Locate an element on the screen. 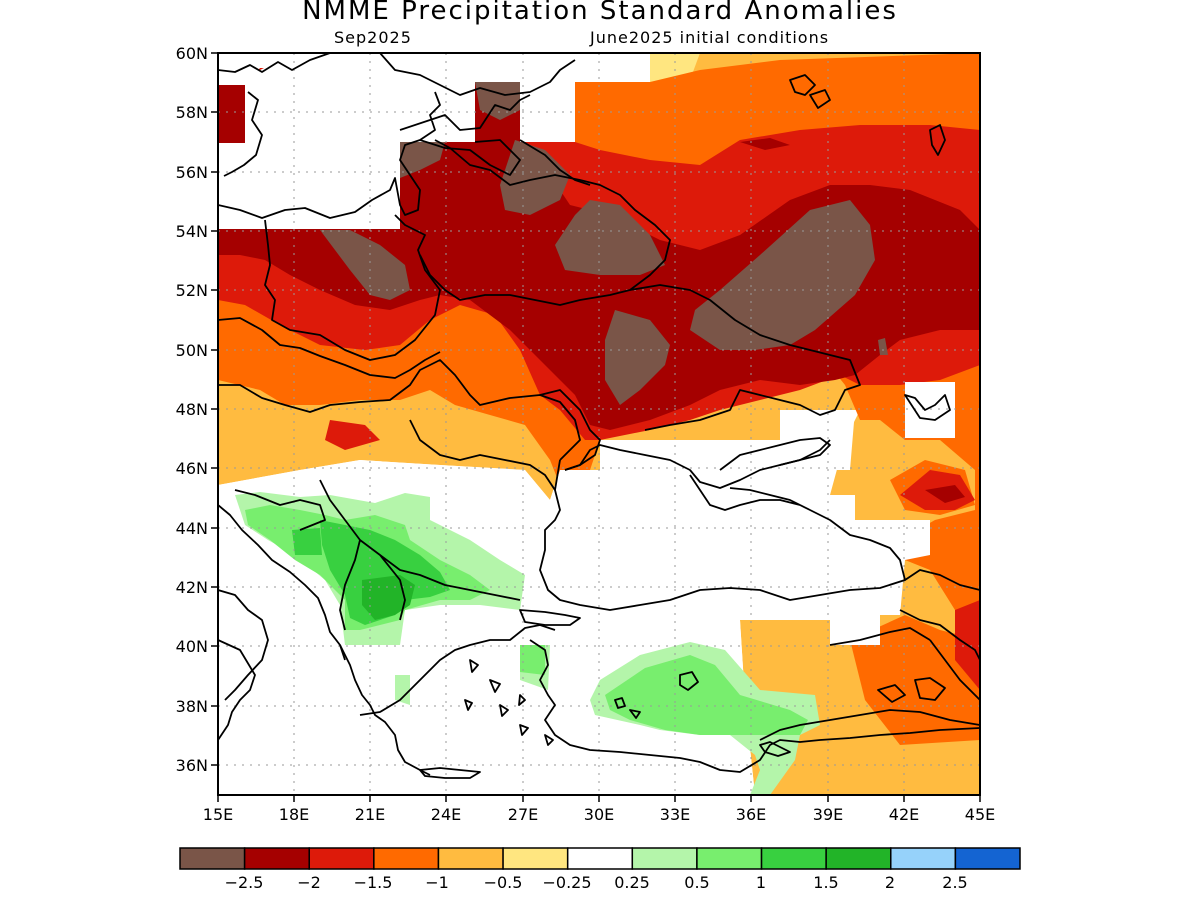 The height and width of the screenshot is (900, 1200). lon-label: 30E is located at coordinates (599, 814).